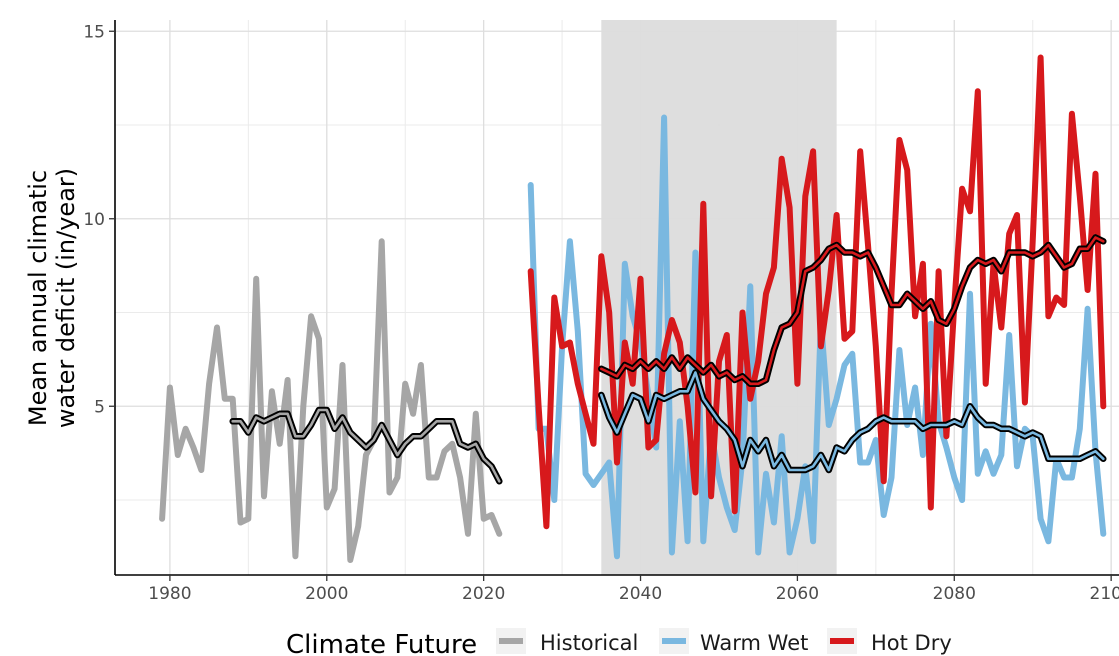 The width and height of the screenshot is (1119, 656). What do you see at coordinates (852, 421) in the screenshot?
I see `smooth-line-warm-wet` at bounding box center [852, 421].